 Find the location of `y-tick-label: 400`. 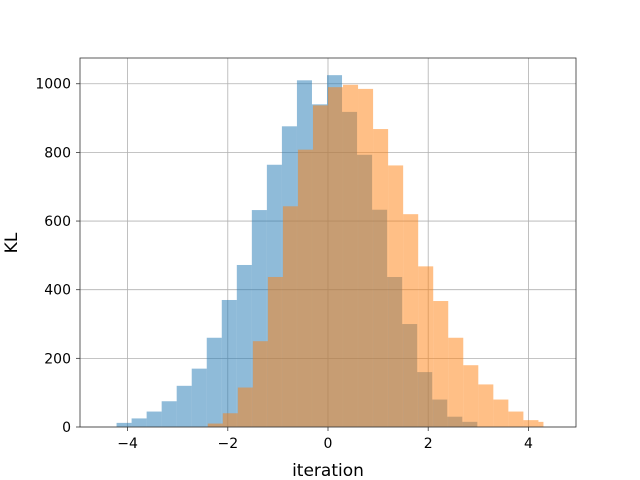

y-tick-label: 400 is located at coordinates (57, 291).